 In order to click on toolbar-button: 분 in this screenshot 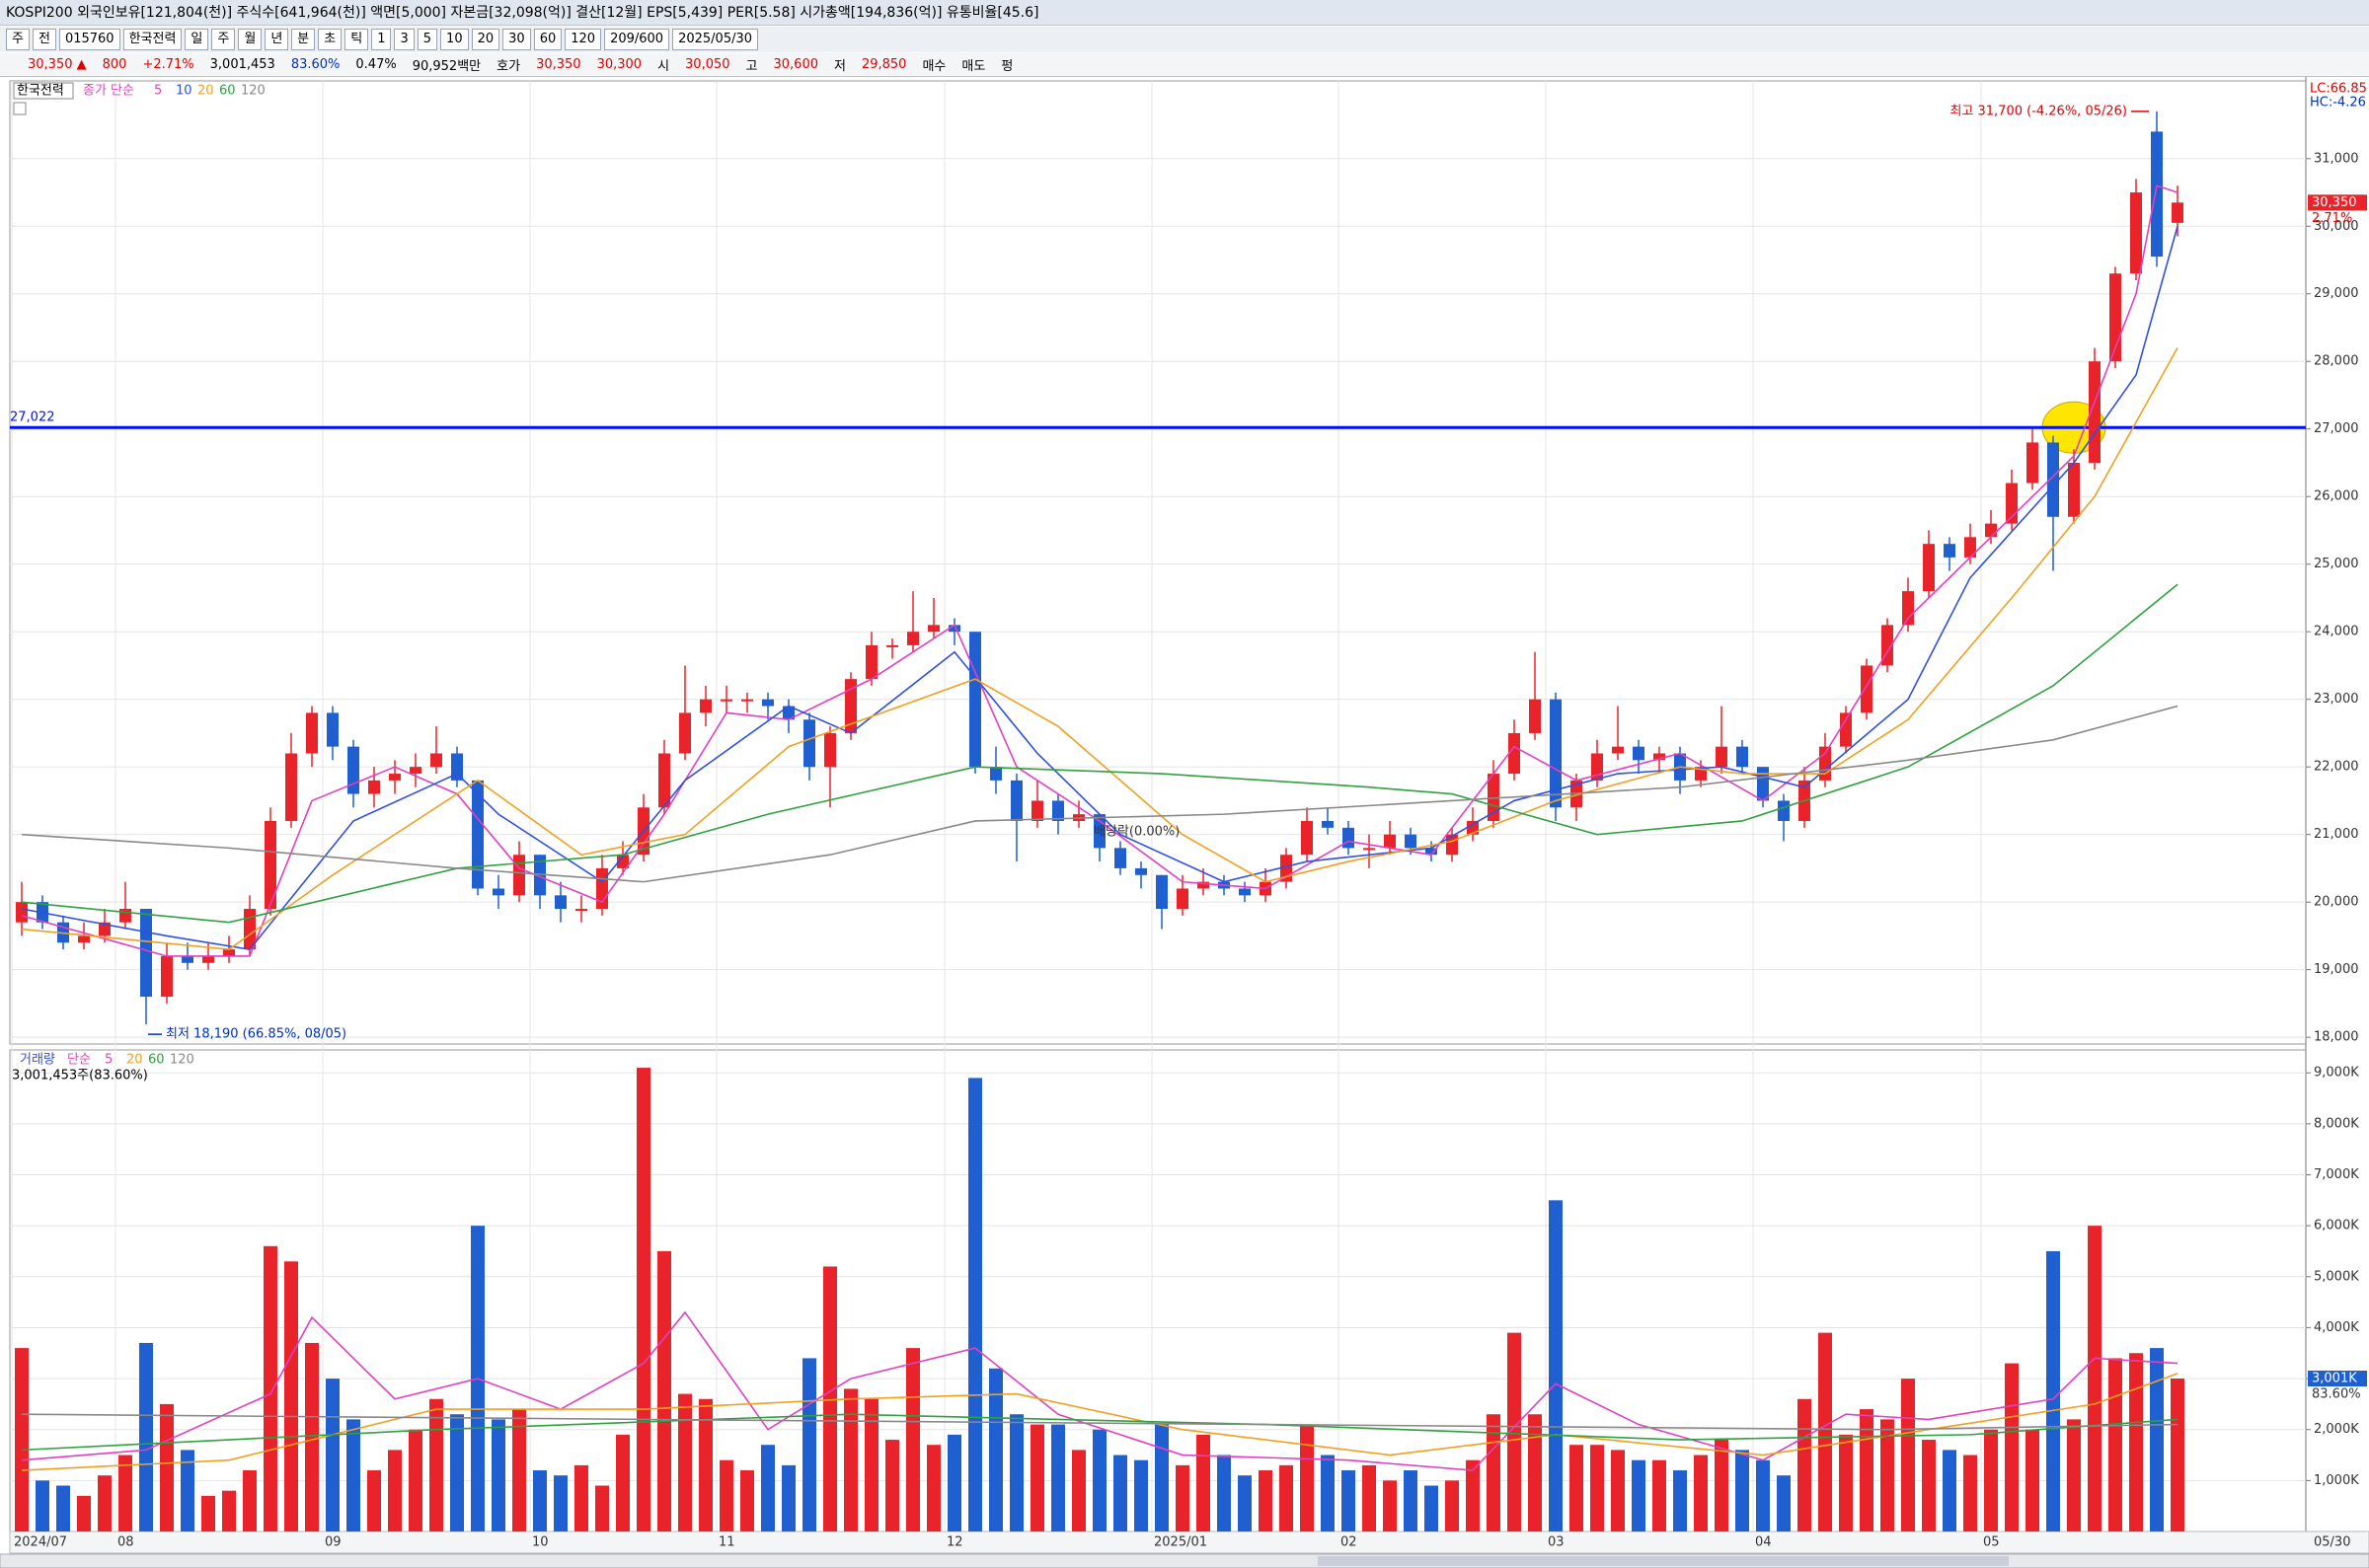, I will do `click(303, 40)`.